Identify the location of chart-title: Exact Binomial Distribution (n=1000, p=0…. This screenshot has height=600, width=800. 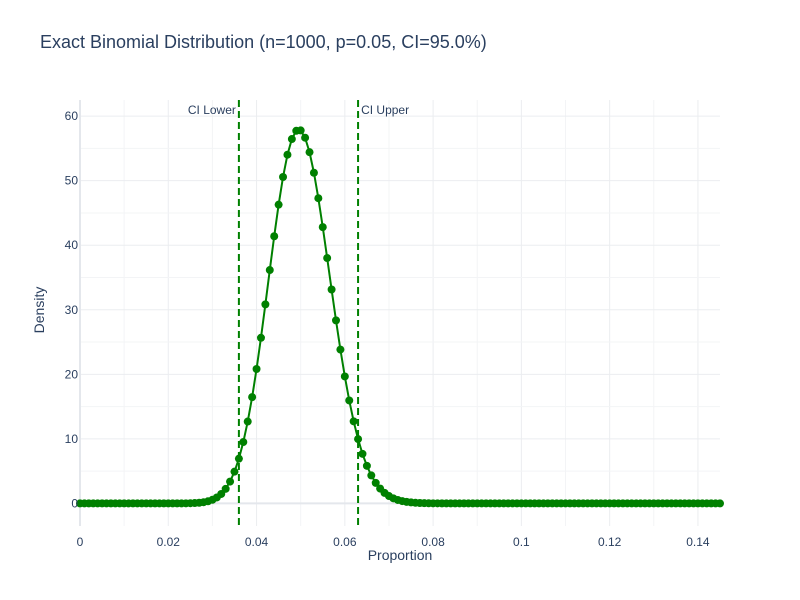
(263, 42).